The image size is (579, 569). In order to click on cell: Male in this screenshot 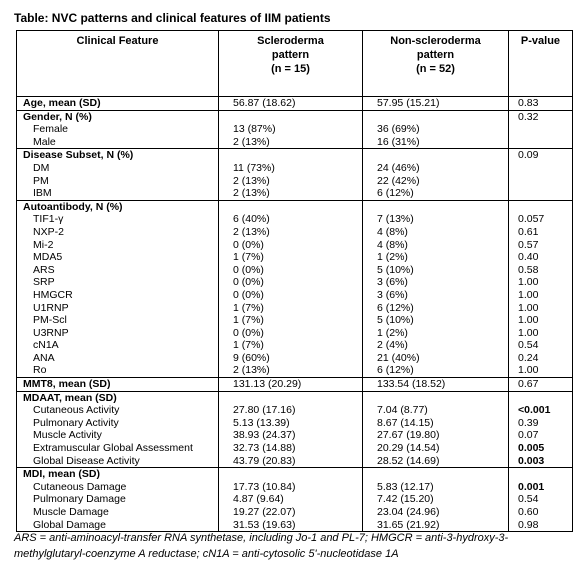, I will do `click(117, 142)`.